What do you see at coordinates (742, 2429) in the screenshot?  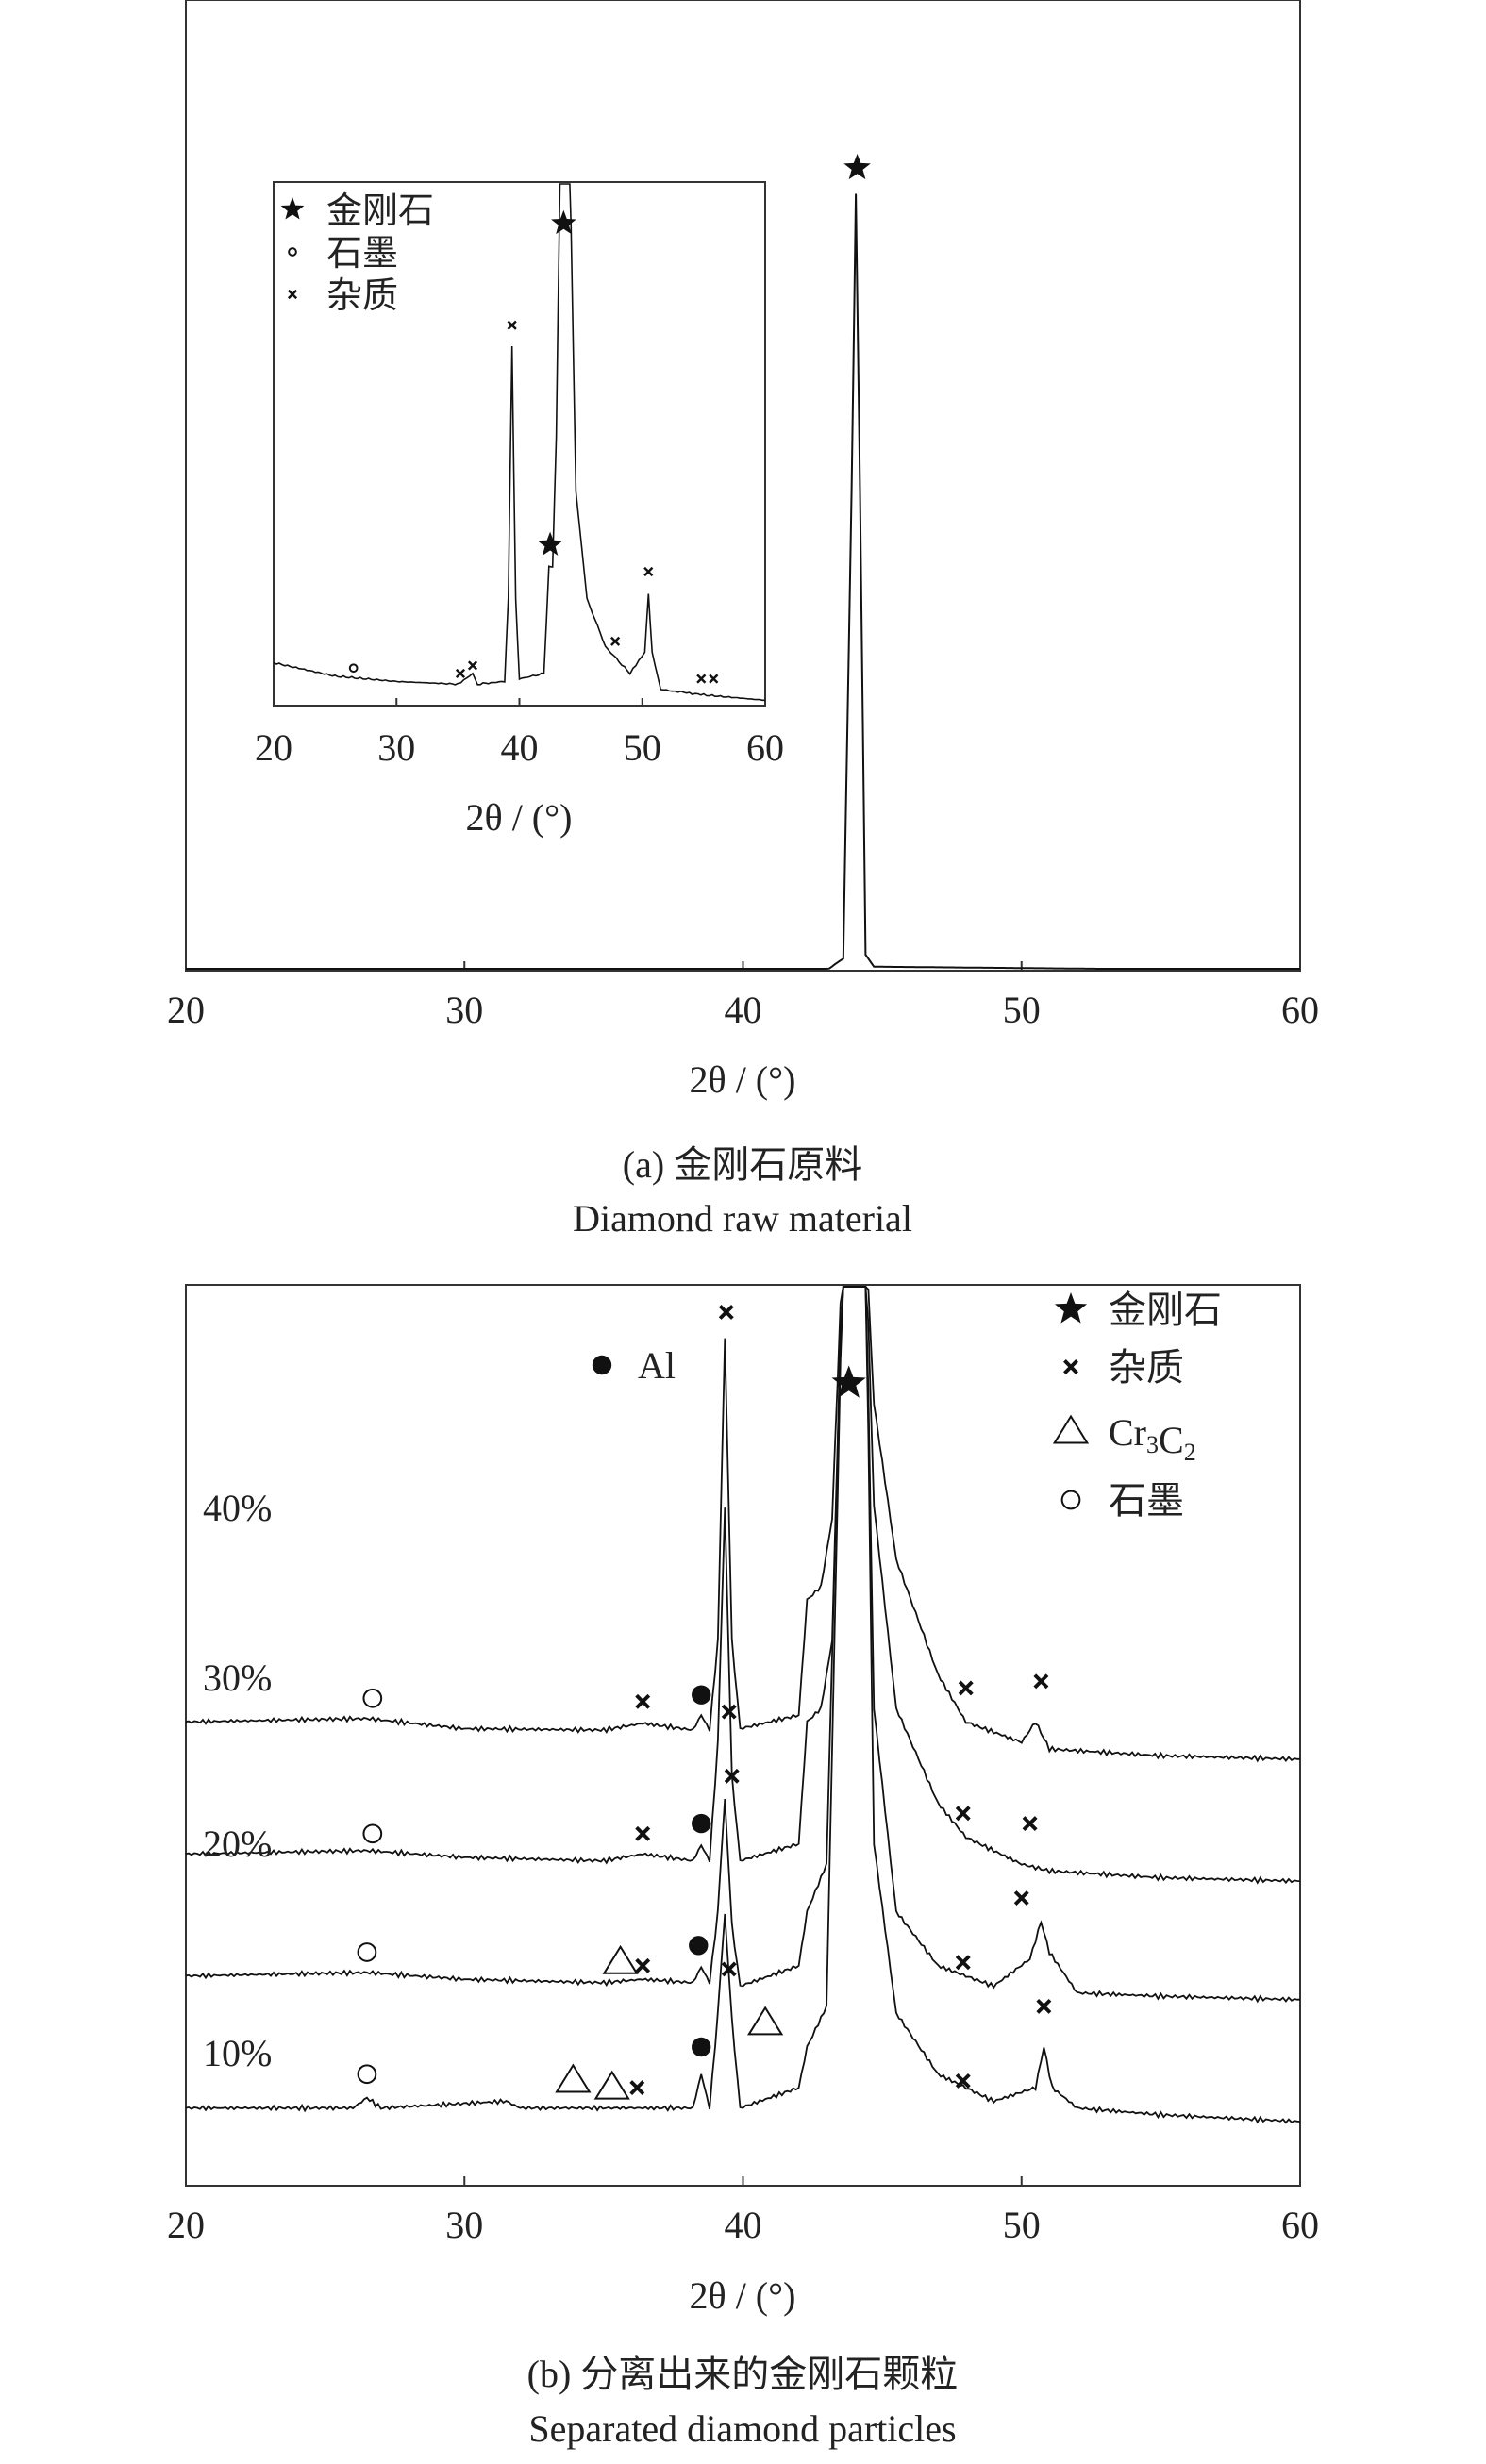 I see `panel-b-caption-en: Separated diamond particles` at bounding box center [742, 2429].